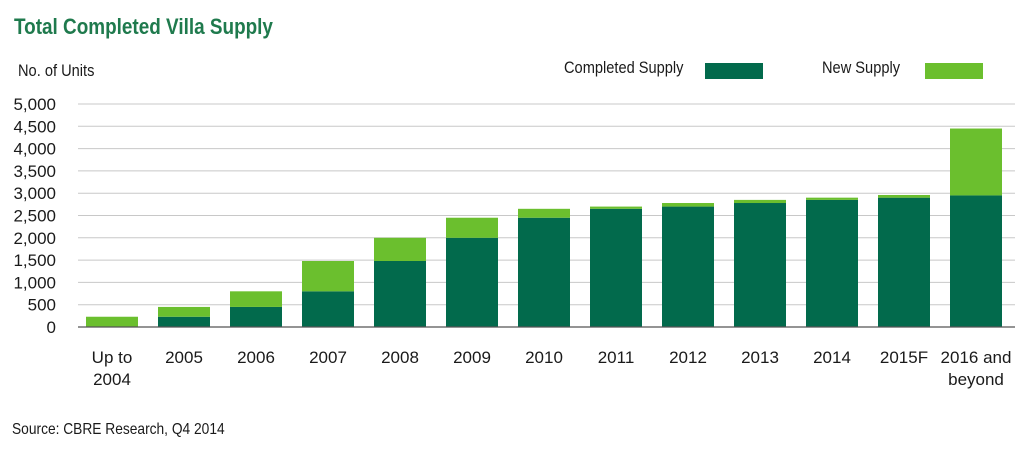  I want to click on legend-label-completed-supply: Completed Supply, so click(624, 67).